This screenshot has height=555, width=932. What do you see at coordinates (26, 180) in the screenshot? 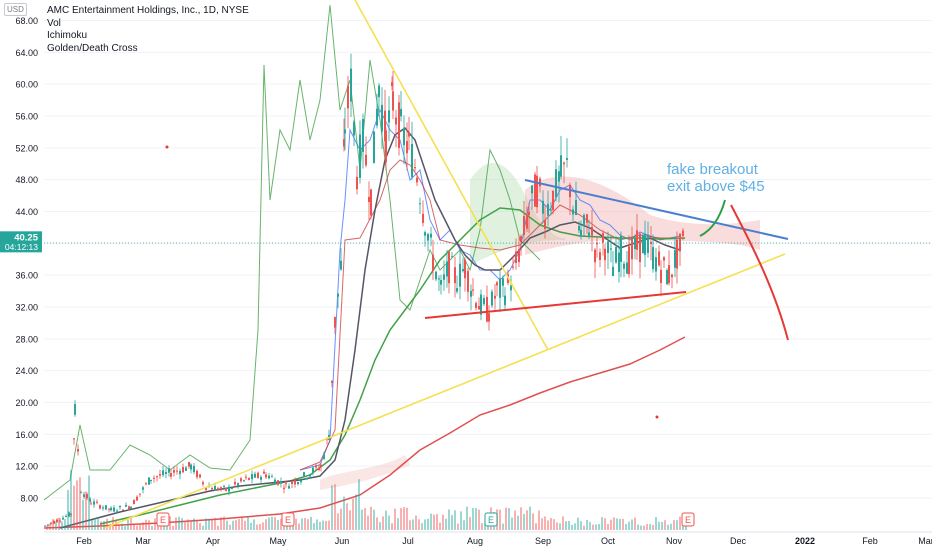
I see `y-tick-label: 48.00` at bounding box center [26, 180].